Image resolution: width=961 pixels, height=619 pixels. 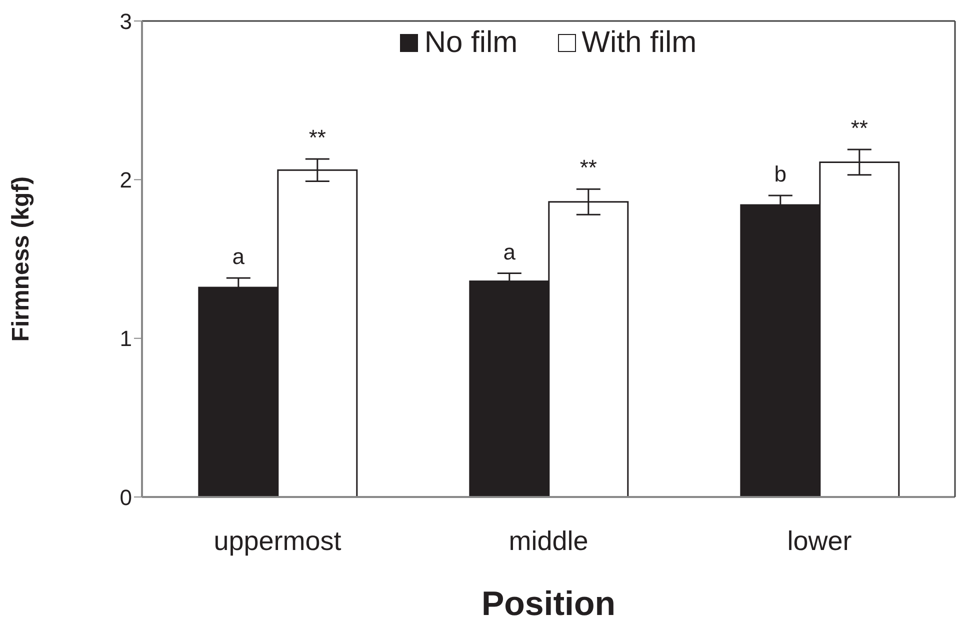 What do you see at coordinates (278, 541) in the screenshot?
I see `x-tick-label: uppermost` at bounding box center [278, 541].